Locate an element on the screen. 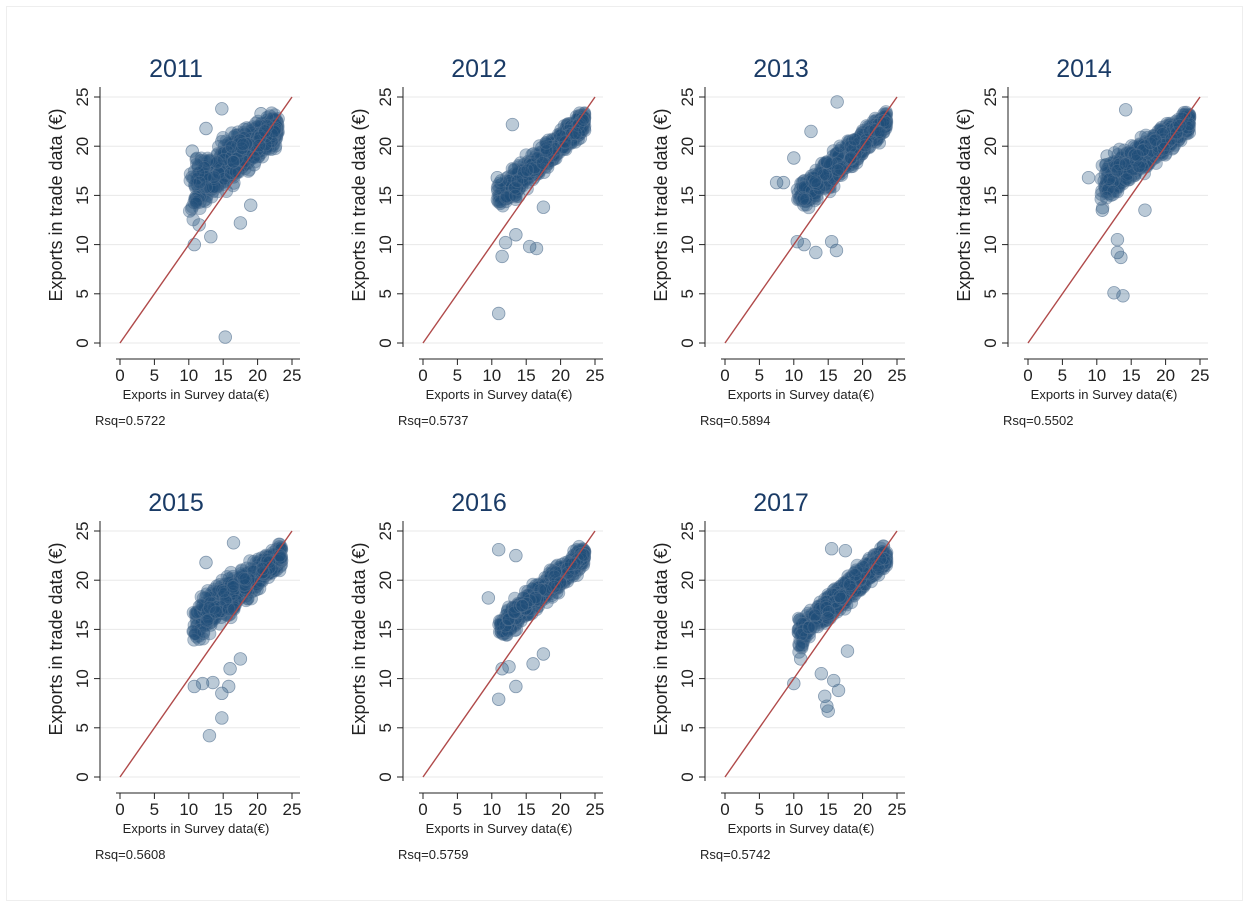 This screenshot has height=907, width=1249. rsq-note: Rsq=0.5608 is located at coordinates (130, 854).